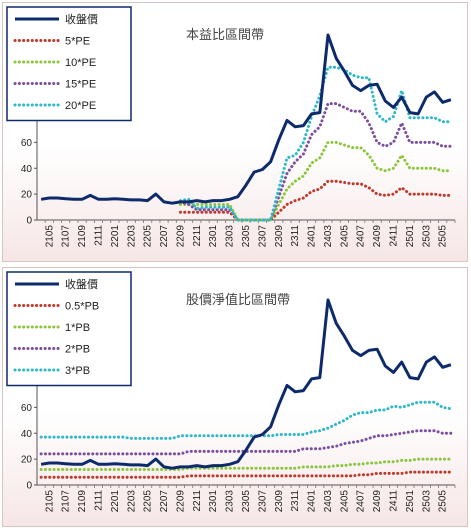 This screenshot has width=471, height=530. What do you see at coordinates (164, 236) in the screenshot?
I see `pe-x-tick-label: 2207` at bounding box center [164, 236].